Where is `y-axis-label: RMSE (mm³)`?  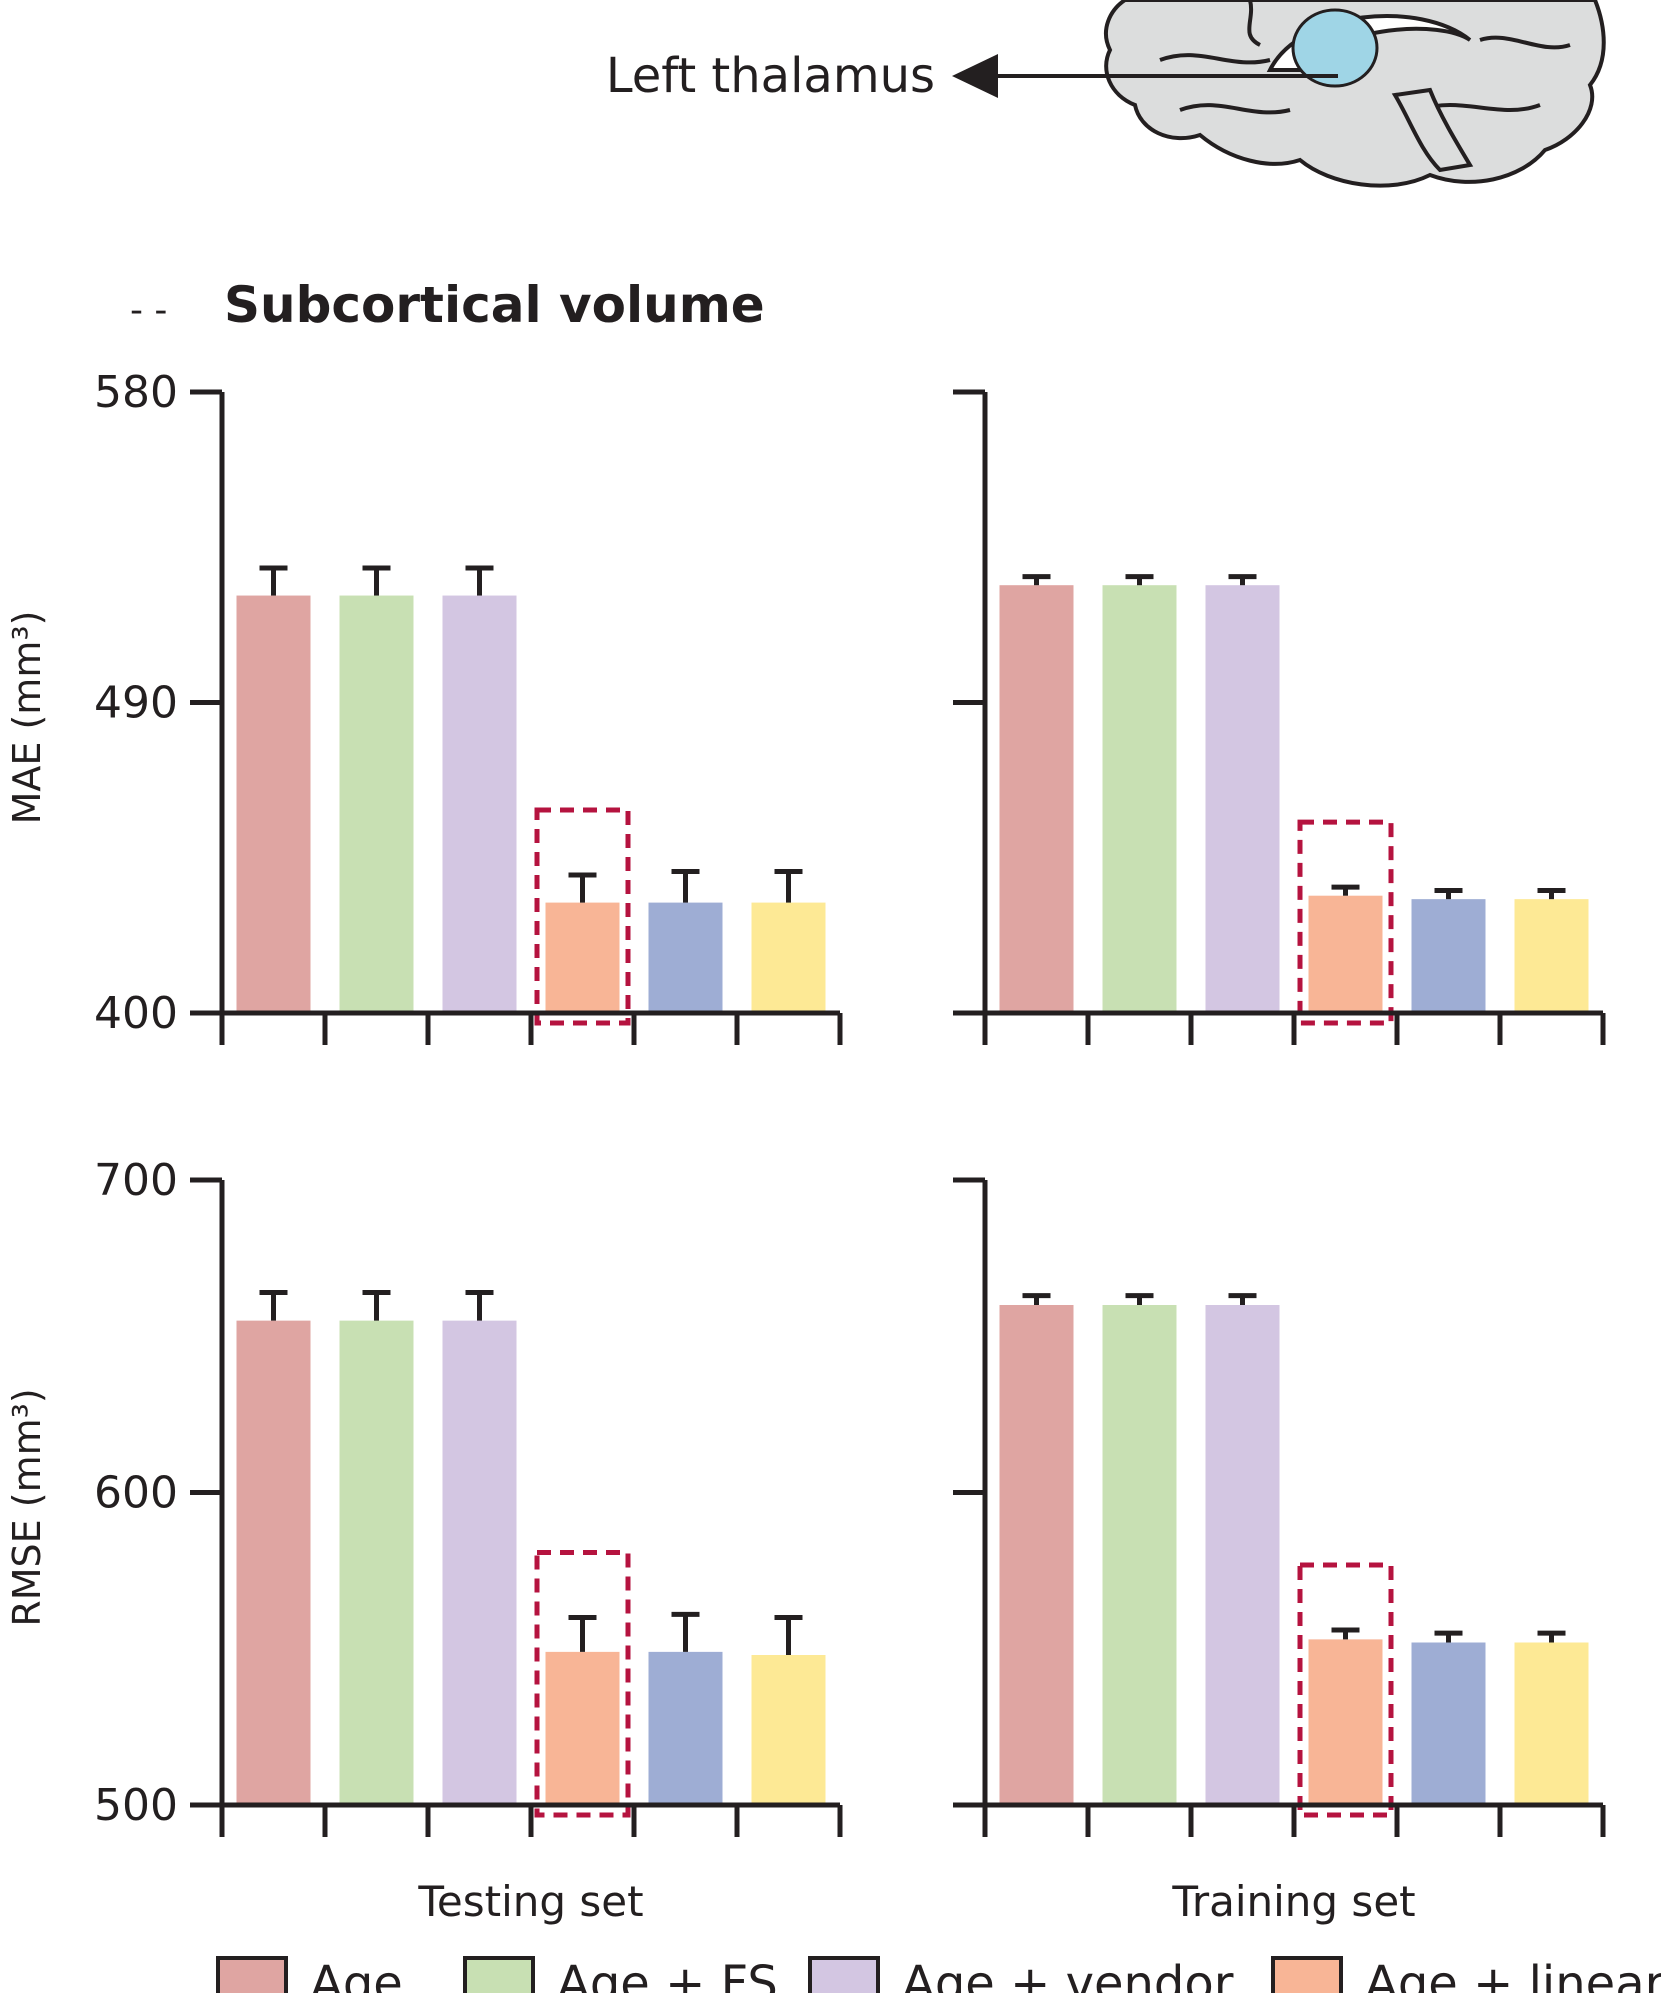
y-axis-label: RMSE (mm³) is located at coordinates (27, 1507).